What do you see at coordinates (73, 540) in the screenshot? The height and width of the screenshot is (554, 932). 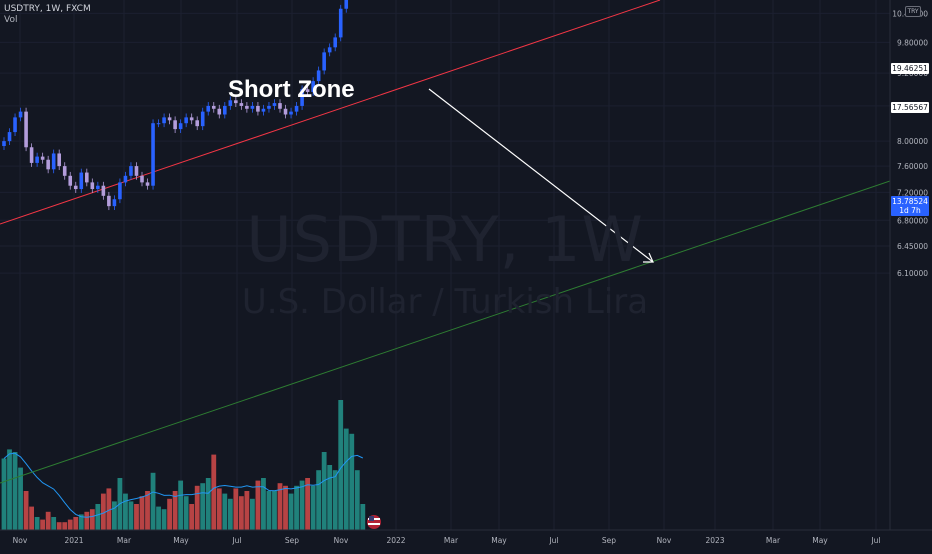 I see `time-tick-label: 2021` at bounding box center [73, 540].